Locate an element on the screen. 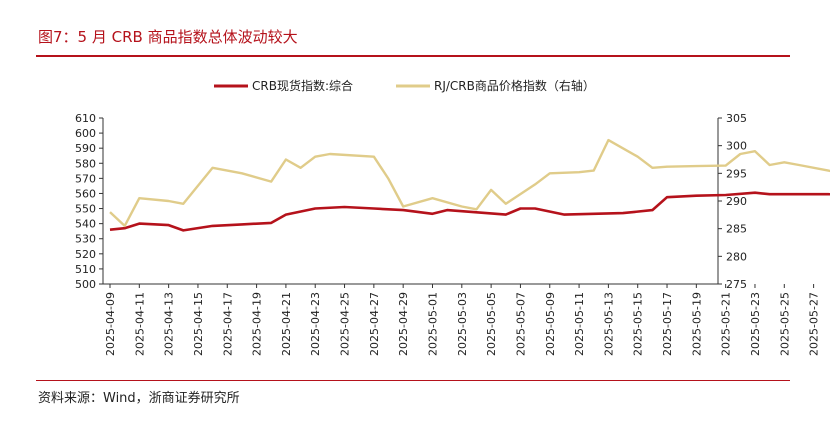 The height and width of the screenshot is (434, 830). y-right-tick-label: 290 is located at coordinates (736, 201).